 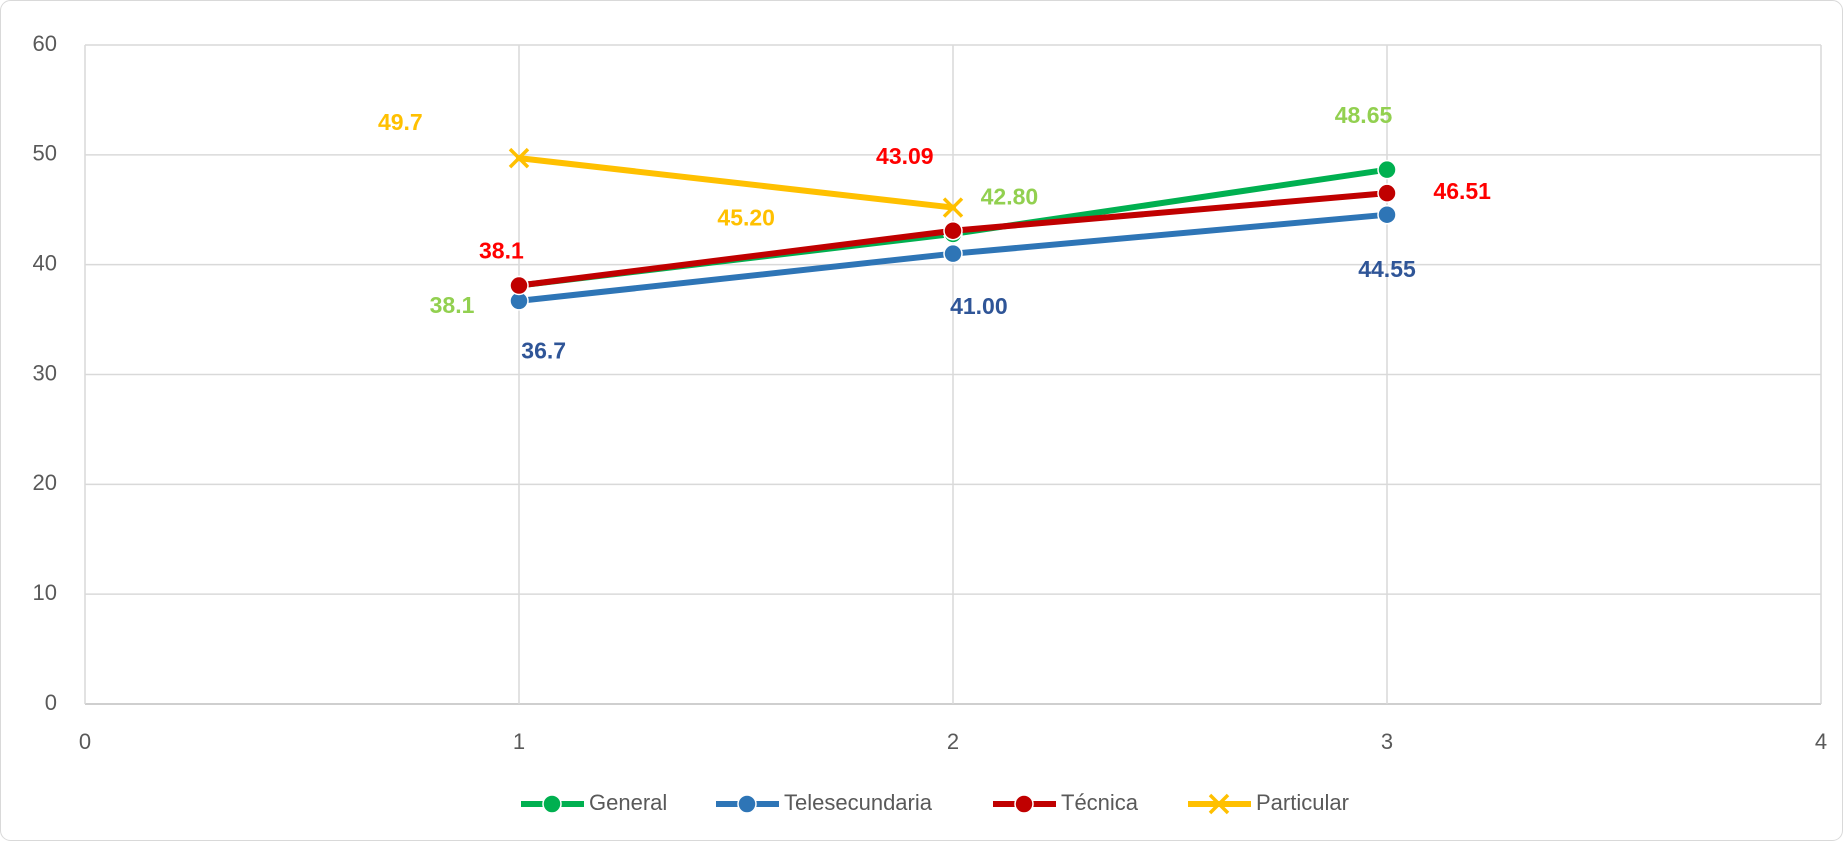 I want to click on x-tick-label: 4, so click(x=1821, y=741).